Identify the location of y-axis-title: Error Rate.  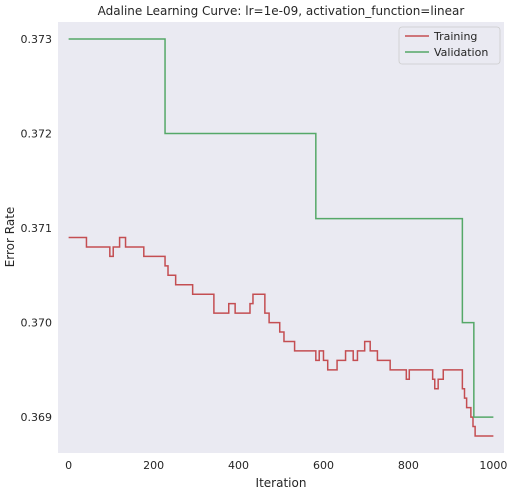
(10, 237).